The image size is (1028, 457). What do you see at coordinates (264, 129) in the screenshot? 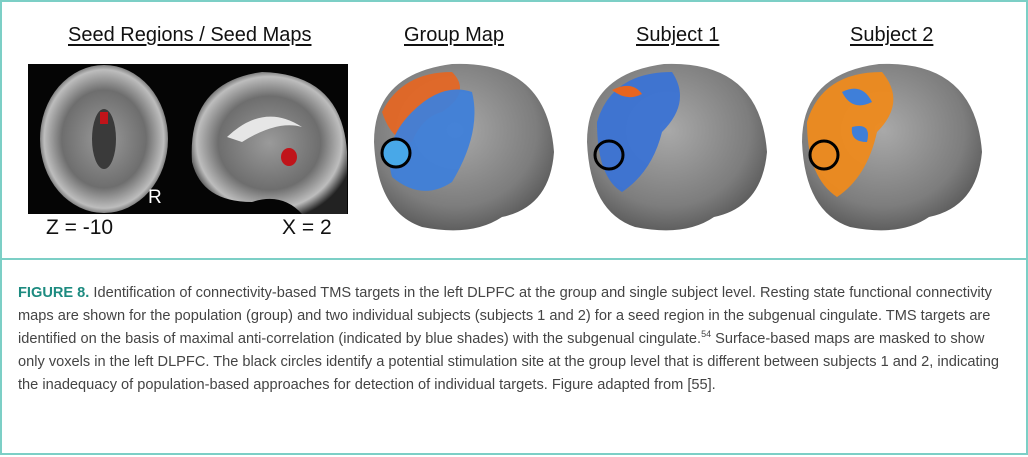
I see `corpus-callosum` at bounding box center [264, 129].